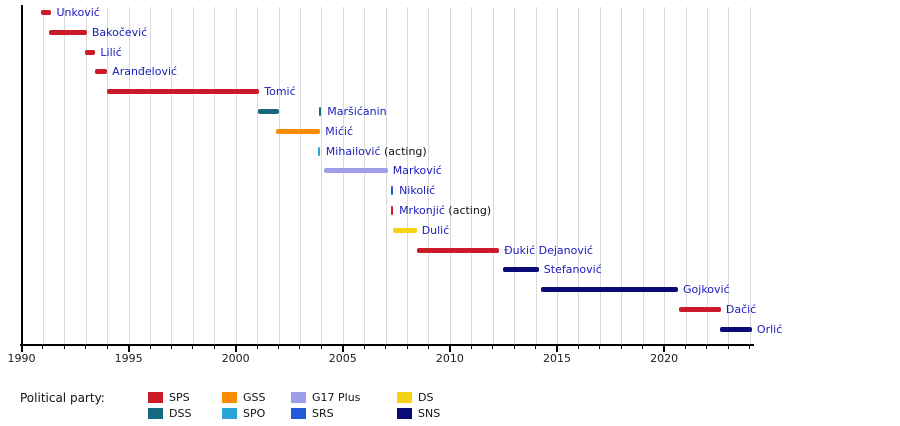  I want to click on x-axis-line, so click(387, 345).